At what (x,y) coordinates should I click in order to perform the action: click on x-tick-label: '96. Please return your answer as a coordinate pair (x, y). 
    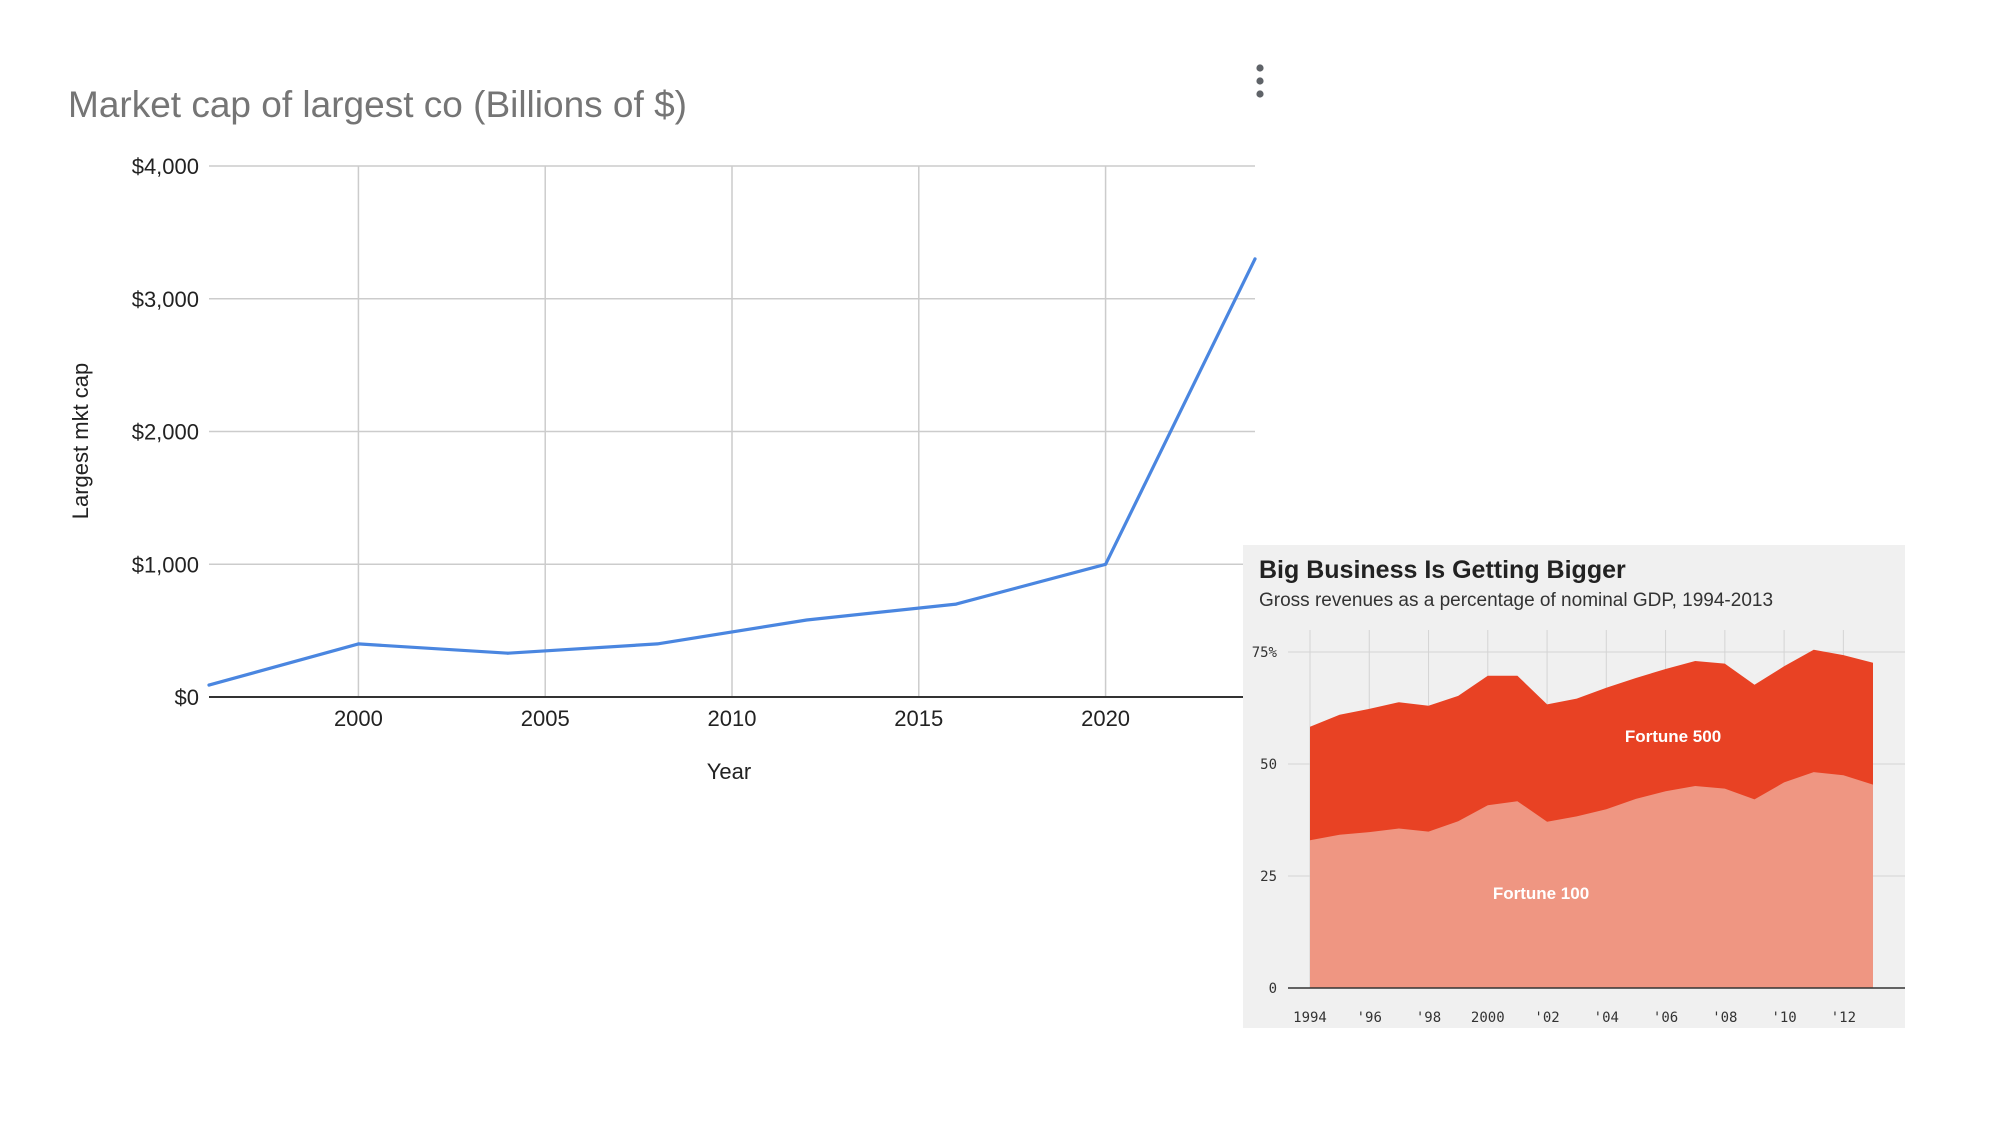
    Looking at the image, I should click on (1369, 1018).